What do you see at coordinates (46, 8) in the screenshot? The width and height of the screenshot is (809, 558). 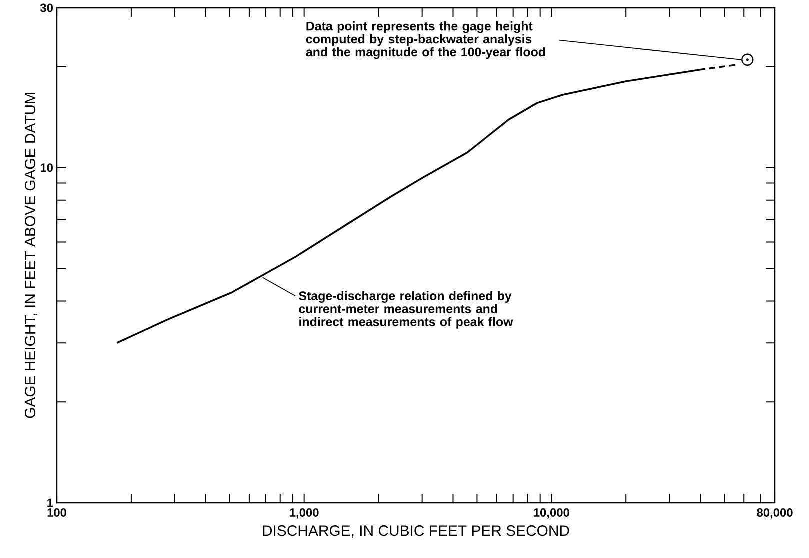 I see `y-tick-label: 30` at bounding box center [46, 8].